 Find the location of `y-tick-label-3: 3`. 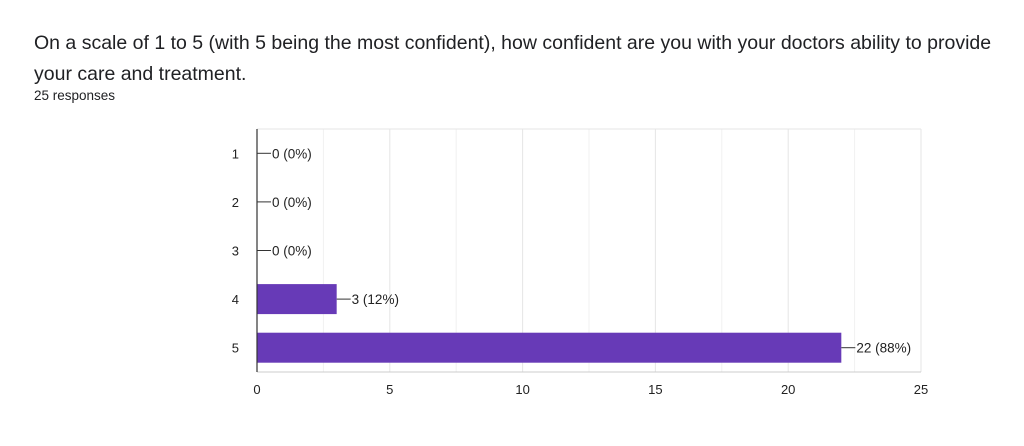

y-tick-label-3: 3 is located at coordinates (235, 251).